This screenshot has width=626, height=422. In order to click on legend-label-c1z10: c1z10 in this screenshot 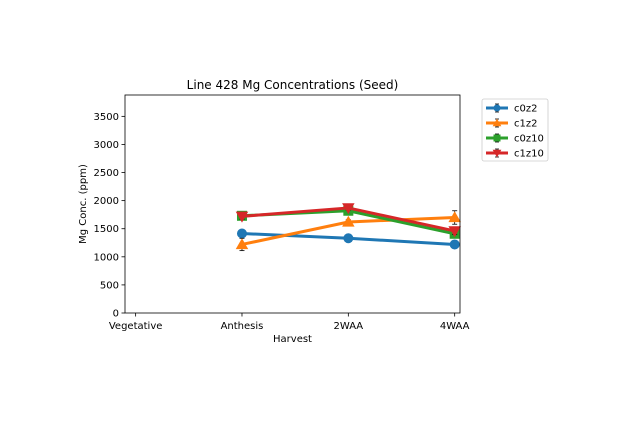, I will do `click(529, 154)`.